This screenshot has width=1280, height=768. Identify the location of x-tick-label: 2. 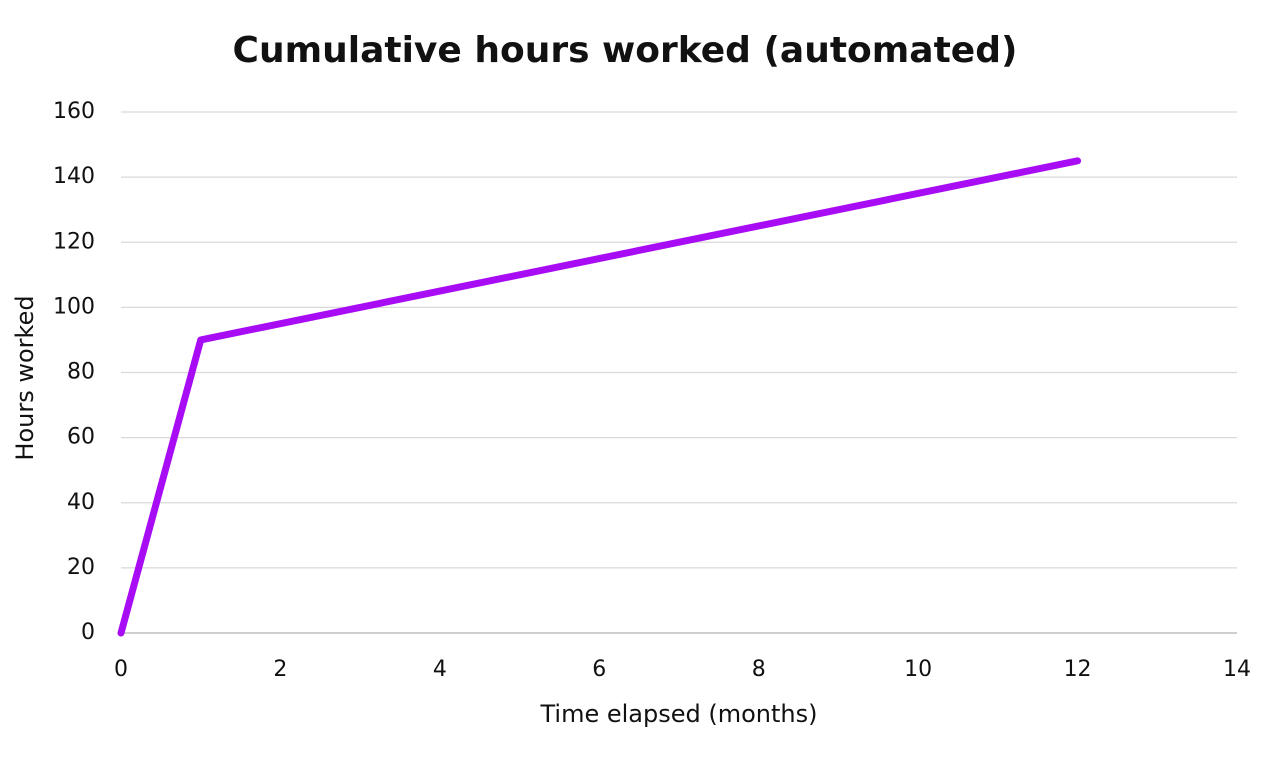
(280, 669).